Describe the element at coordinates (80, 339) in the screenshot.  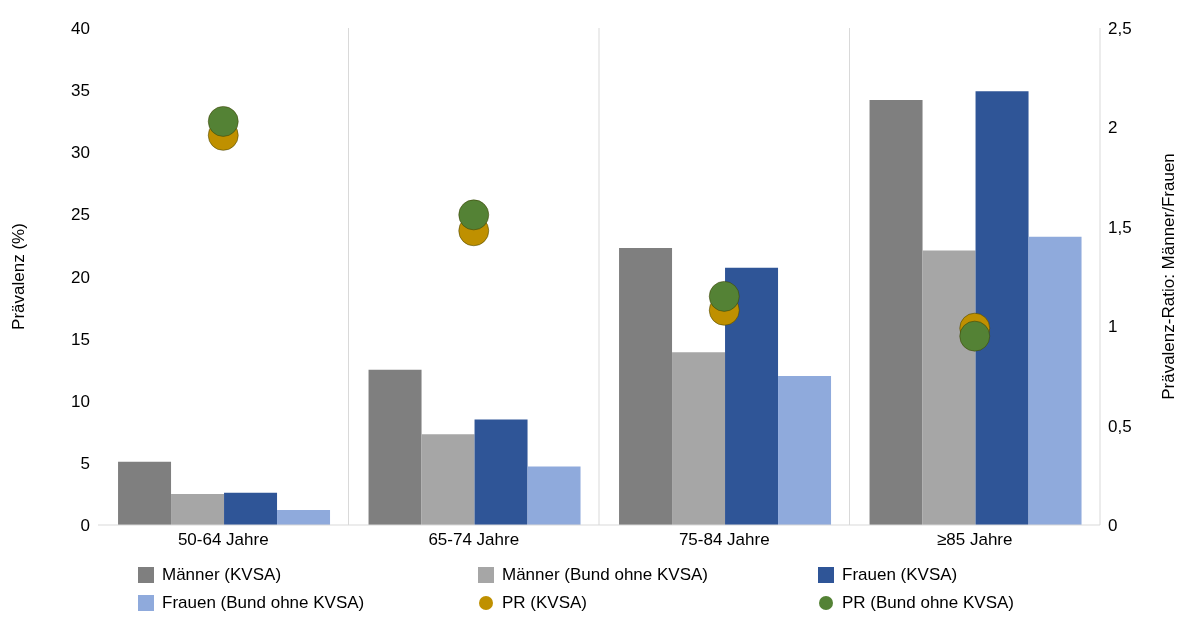
I see `y-tick-label: 15` at that location.